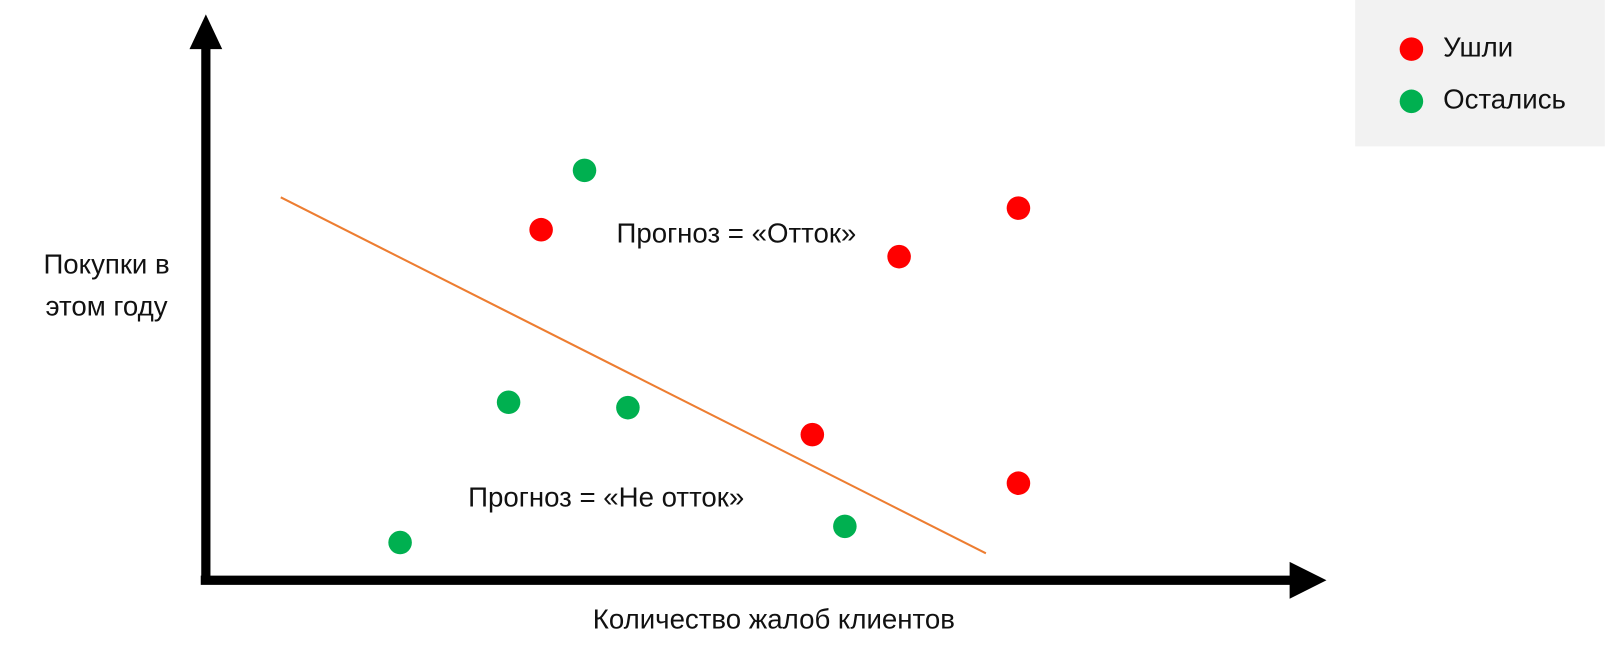 Image resolution: width=1605 pixels, height=656 pixels. What do you see at coordinates (206, 32) in the screenshot?
I see `y-axis-arrow` at bounding box center [206, 32].